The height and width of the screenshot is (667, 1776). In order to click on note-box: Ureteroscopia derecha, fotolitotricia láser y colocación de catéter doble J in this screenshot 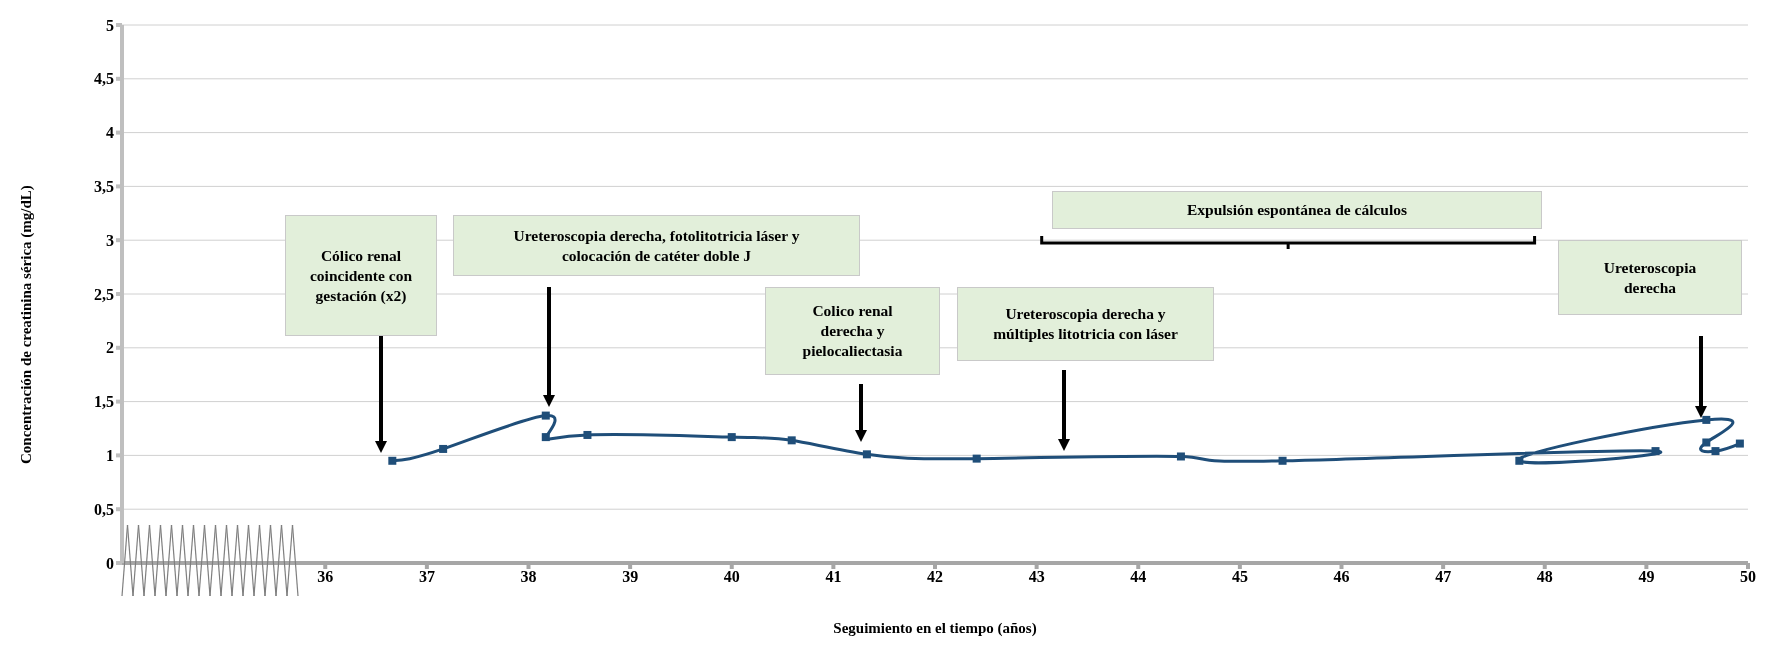, I will do `click(656, 245)`.